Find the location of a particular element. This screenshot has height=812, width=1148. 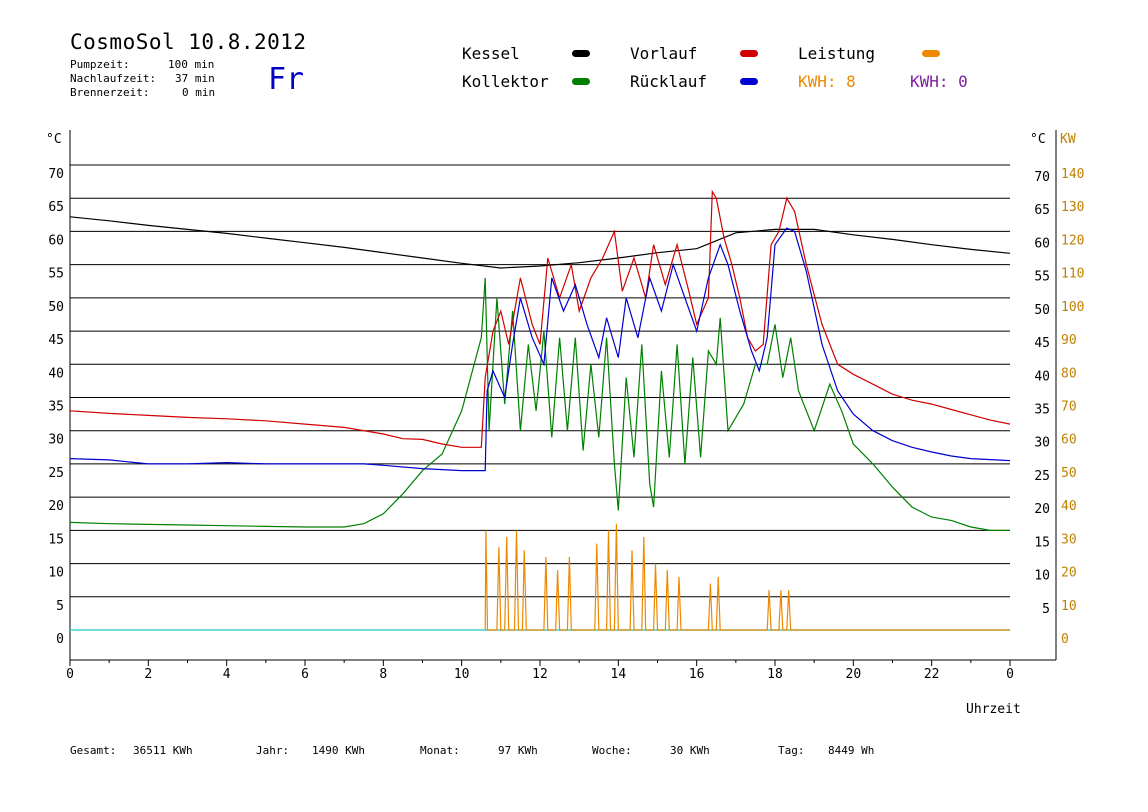

y-tick-label-right: 60 is located at coordinates (1042, 243).